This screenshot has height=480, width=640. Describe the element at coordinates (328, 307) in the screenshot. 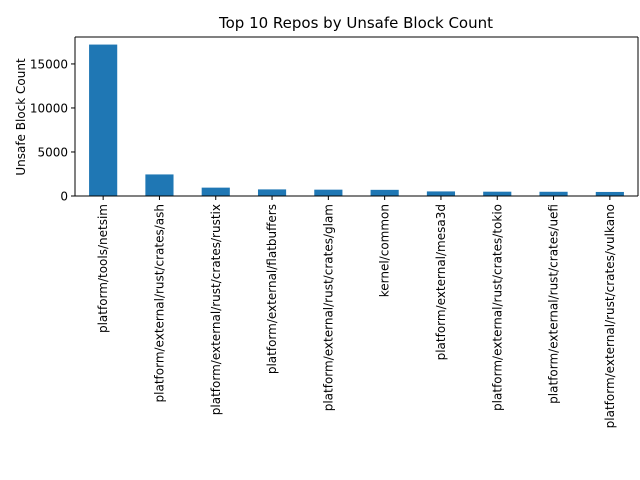

I see `x-tick-label: platform/external/rust/crates/glam` at that location.